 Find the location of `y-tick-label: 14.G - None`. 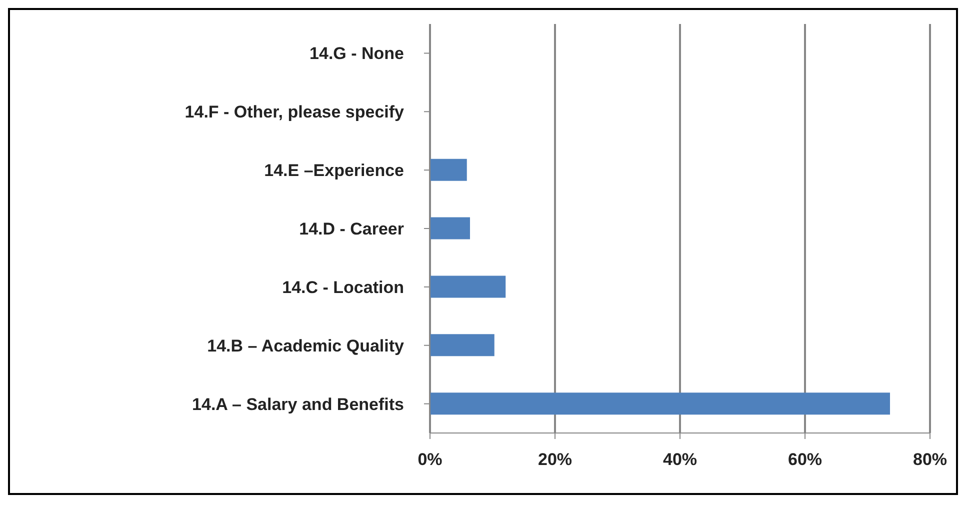

y-tick-label: 14.G - None is located at coordinates (357, 54).